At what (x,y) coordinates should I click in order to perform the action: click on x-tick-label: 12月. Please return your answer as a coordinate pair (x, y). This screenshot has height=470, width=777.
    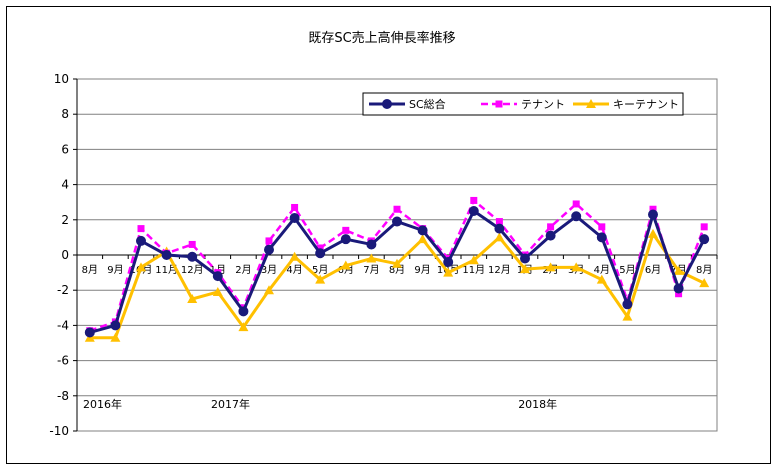
    Looking at the image, I should click on (192, 270).